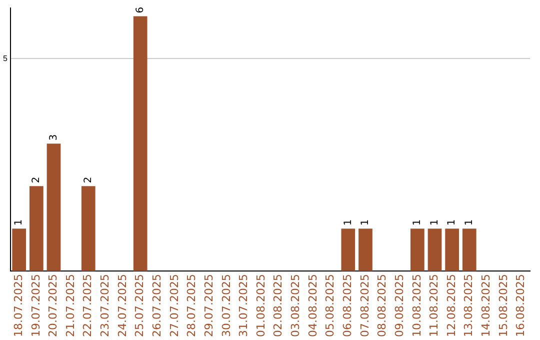  What do you see at coordinates (53, 306) in the screenshot?
I see `x-tick-label: 20.07.2025` at bounding box center [53, 306].